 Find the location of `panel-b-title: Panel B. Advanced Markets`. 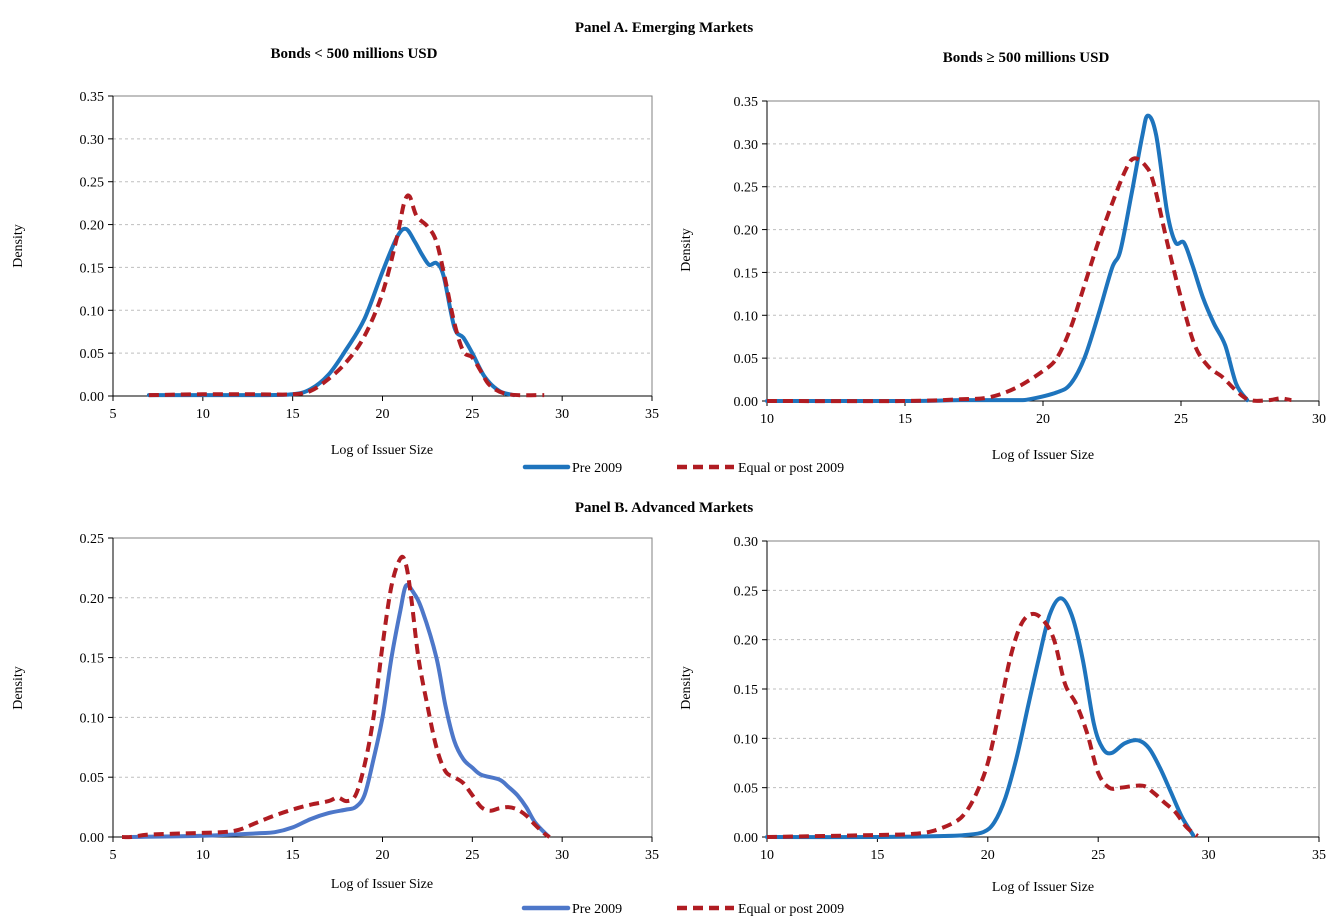

panel-b-title: Panel B. Advanced Markets is located at coordinates (664, 508).